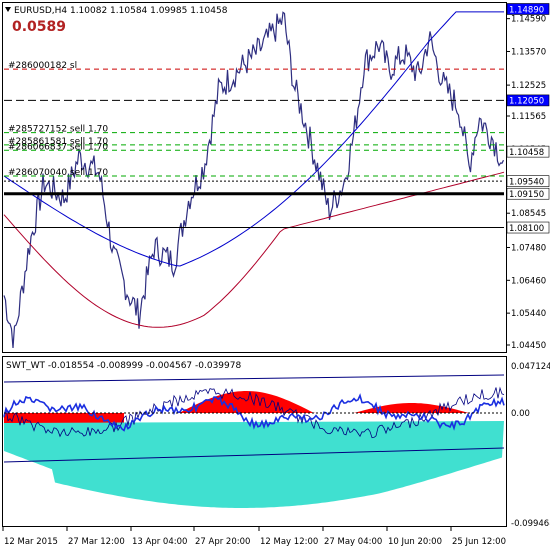  Describe the element at coordinates (222, 542) in the screenshot. I see `time-label-3: 27 Apr 20:00` at that location.